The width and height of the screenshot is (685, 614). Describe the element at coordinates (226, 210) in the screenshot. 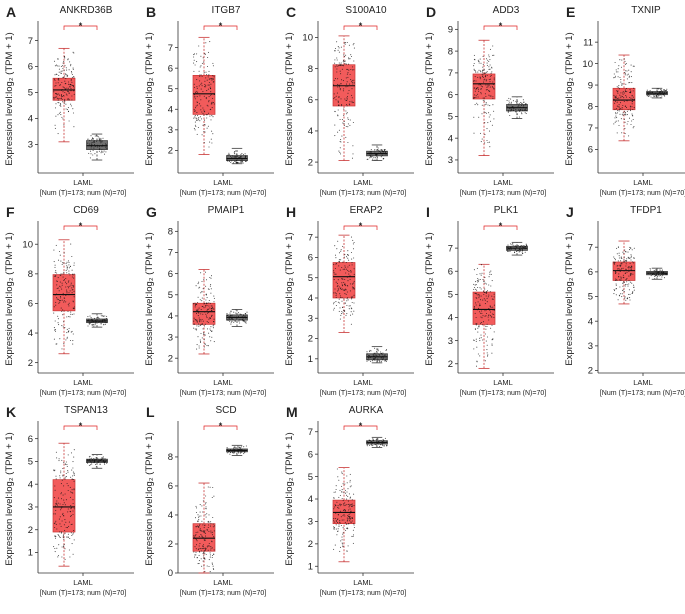

I see `gene-title: PMAIP1` at that location.